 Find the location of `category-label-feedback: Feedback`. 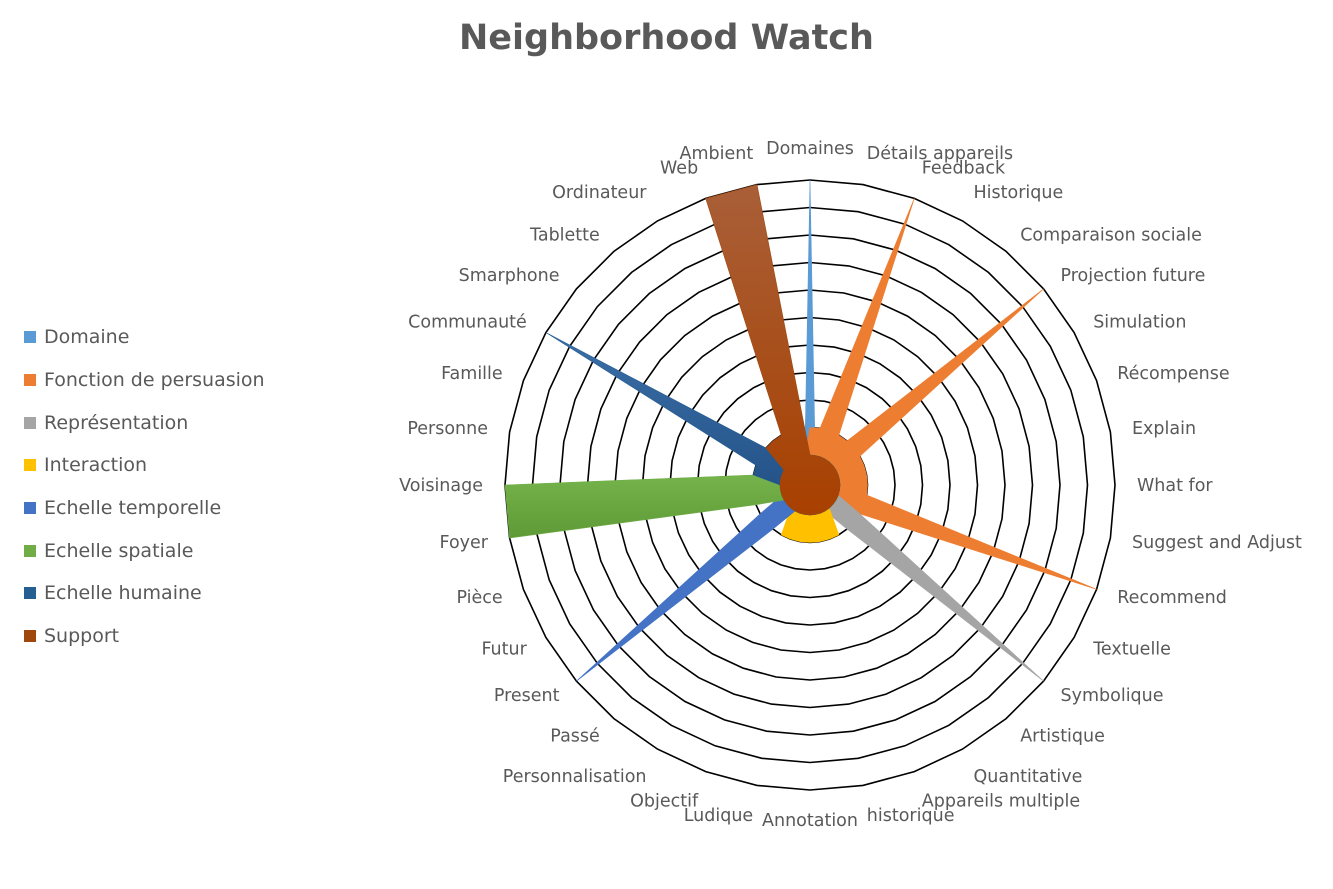

category-label-feedback: Feedback is located at coordinates (964, 169).